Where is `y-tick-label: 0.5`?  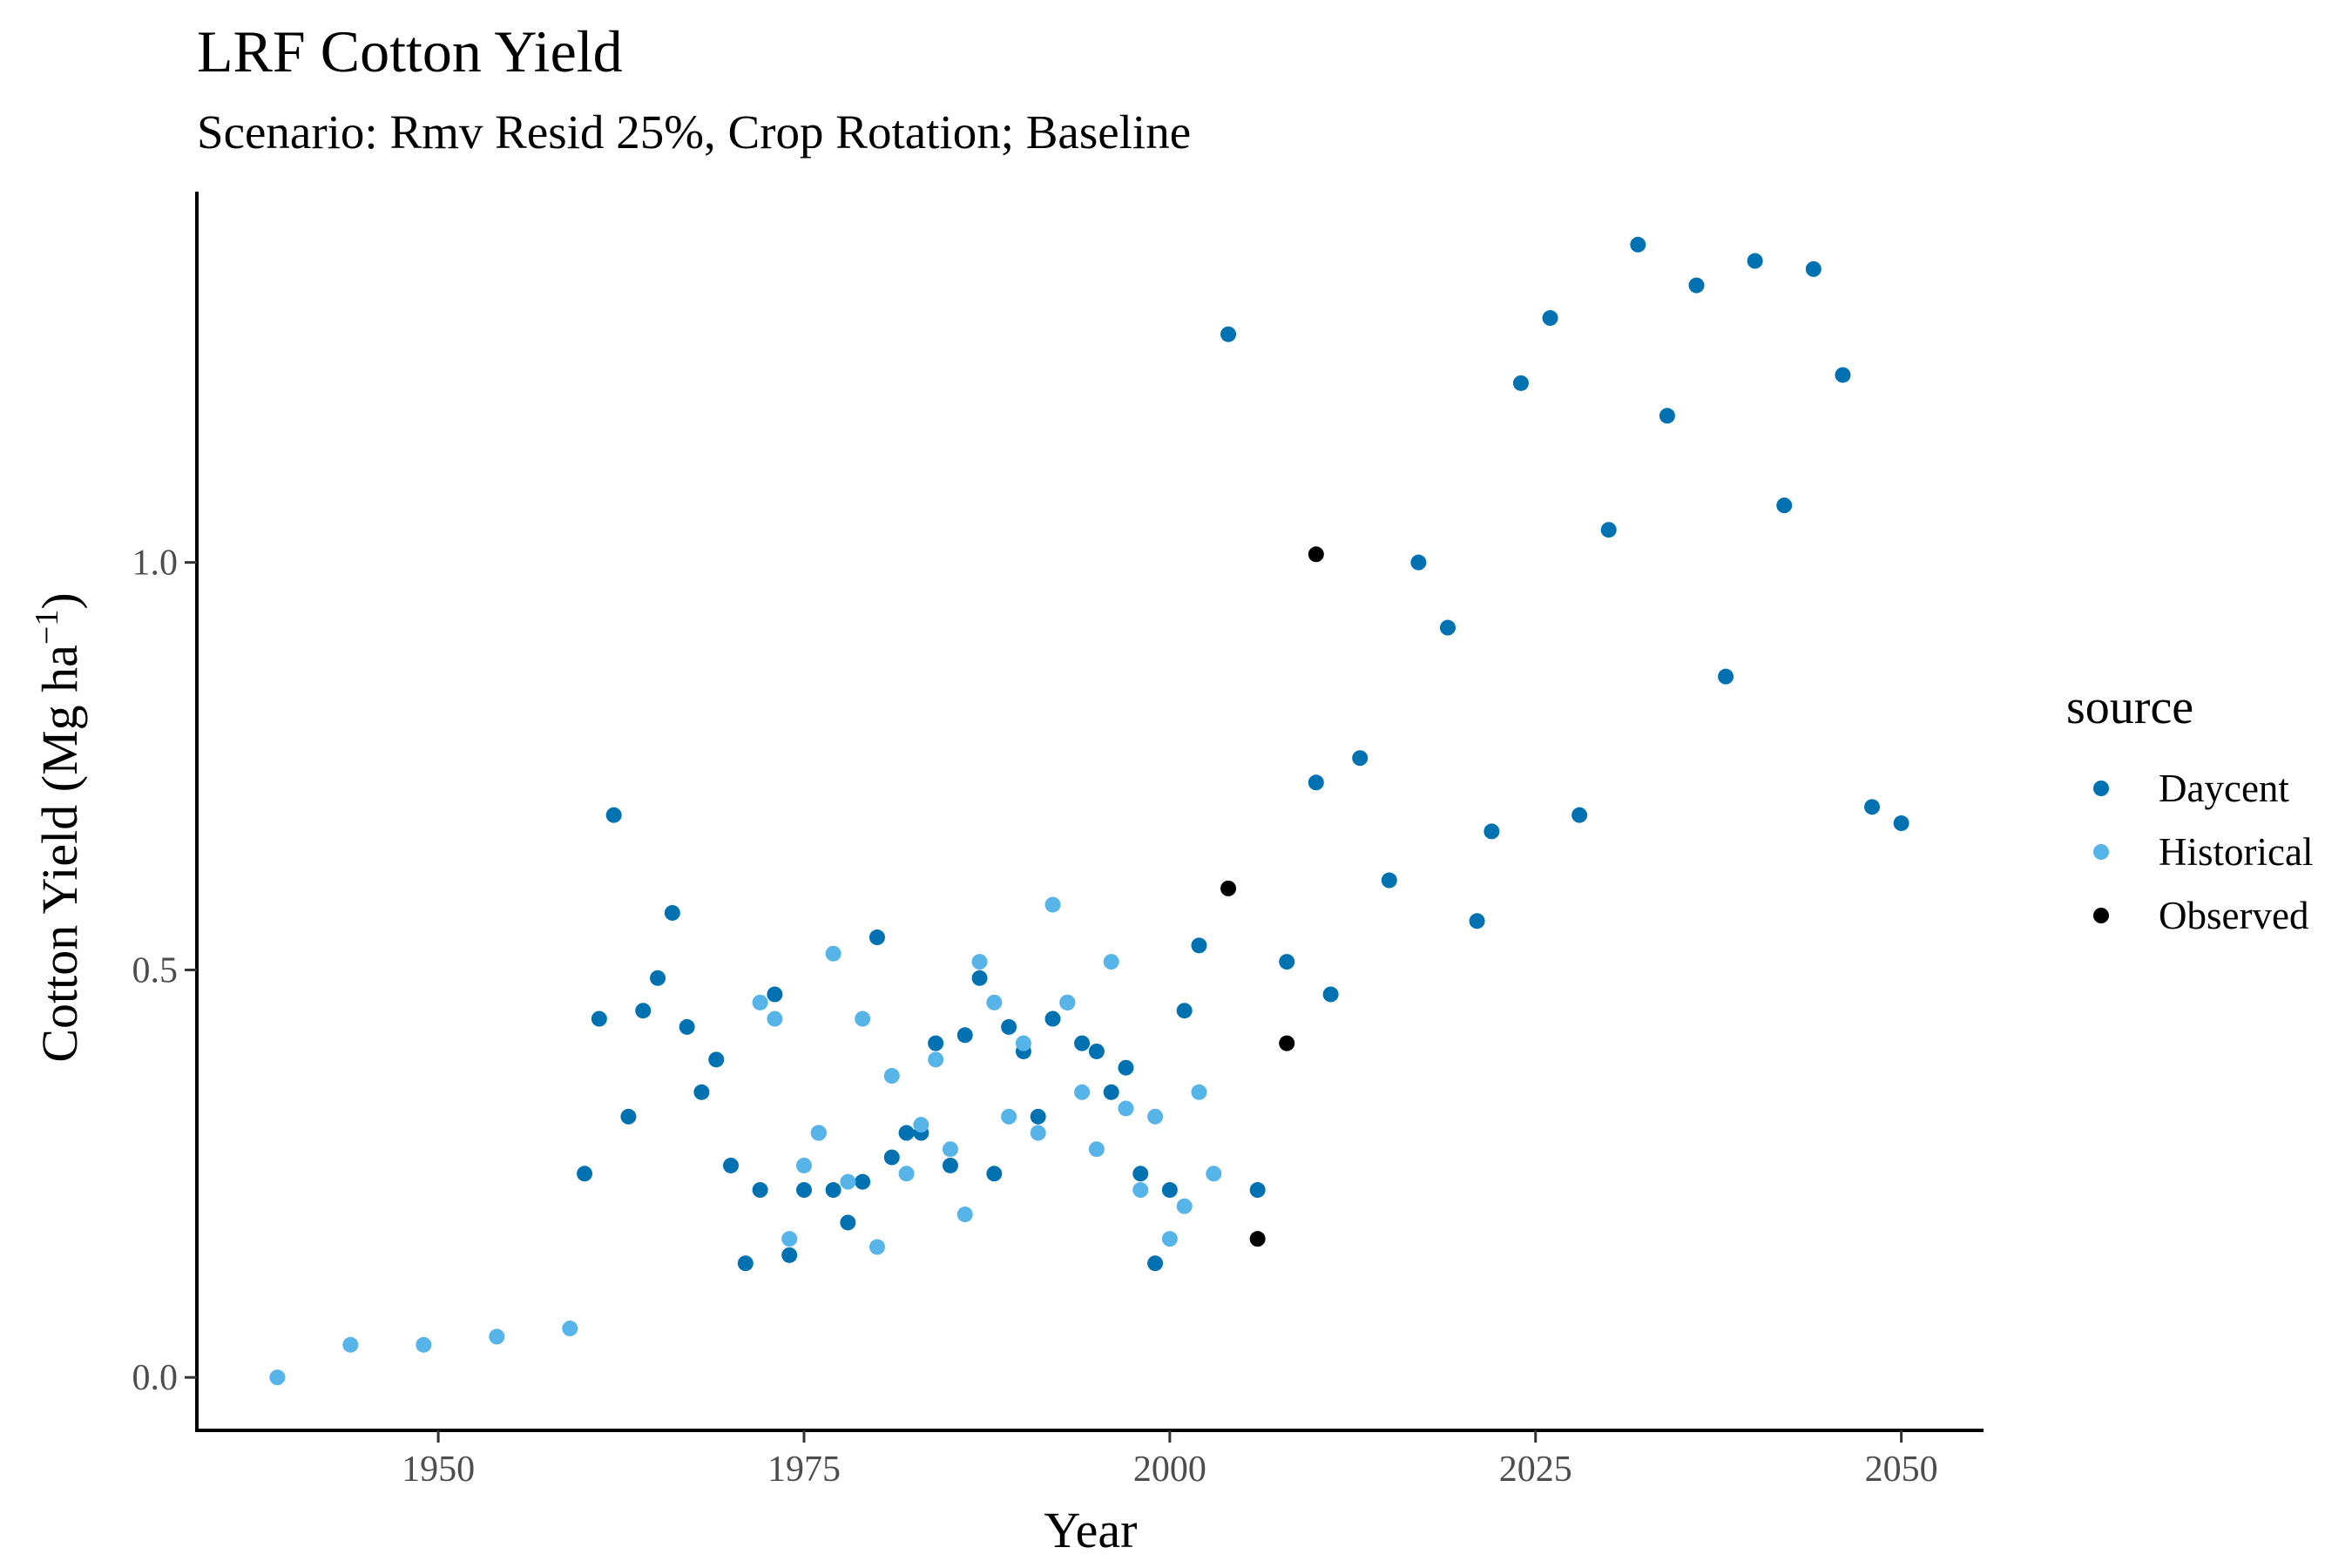 y-tick-label: 0.5 is located at coordinates (155, 970).